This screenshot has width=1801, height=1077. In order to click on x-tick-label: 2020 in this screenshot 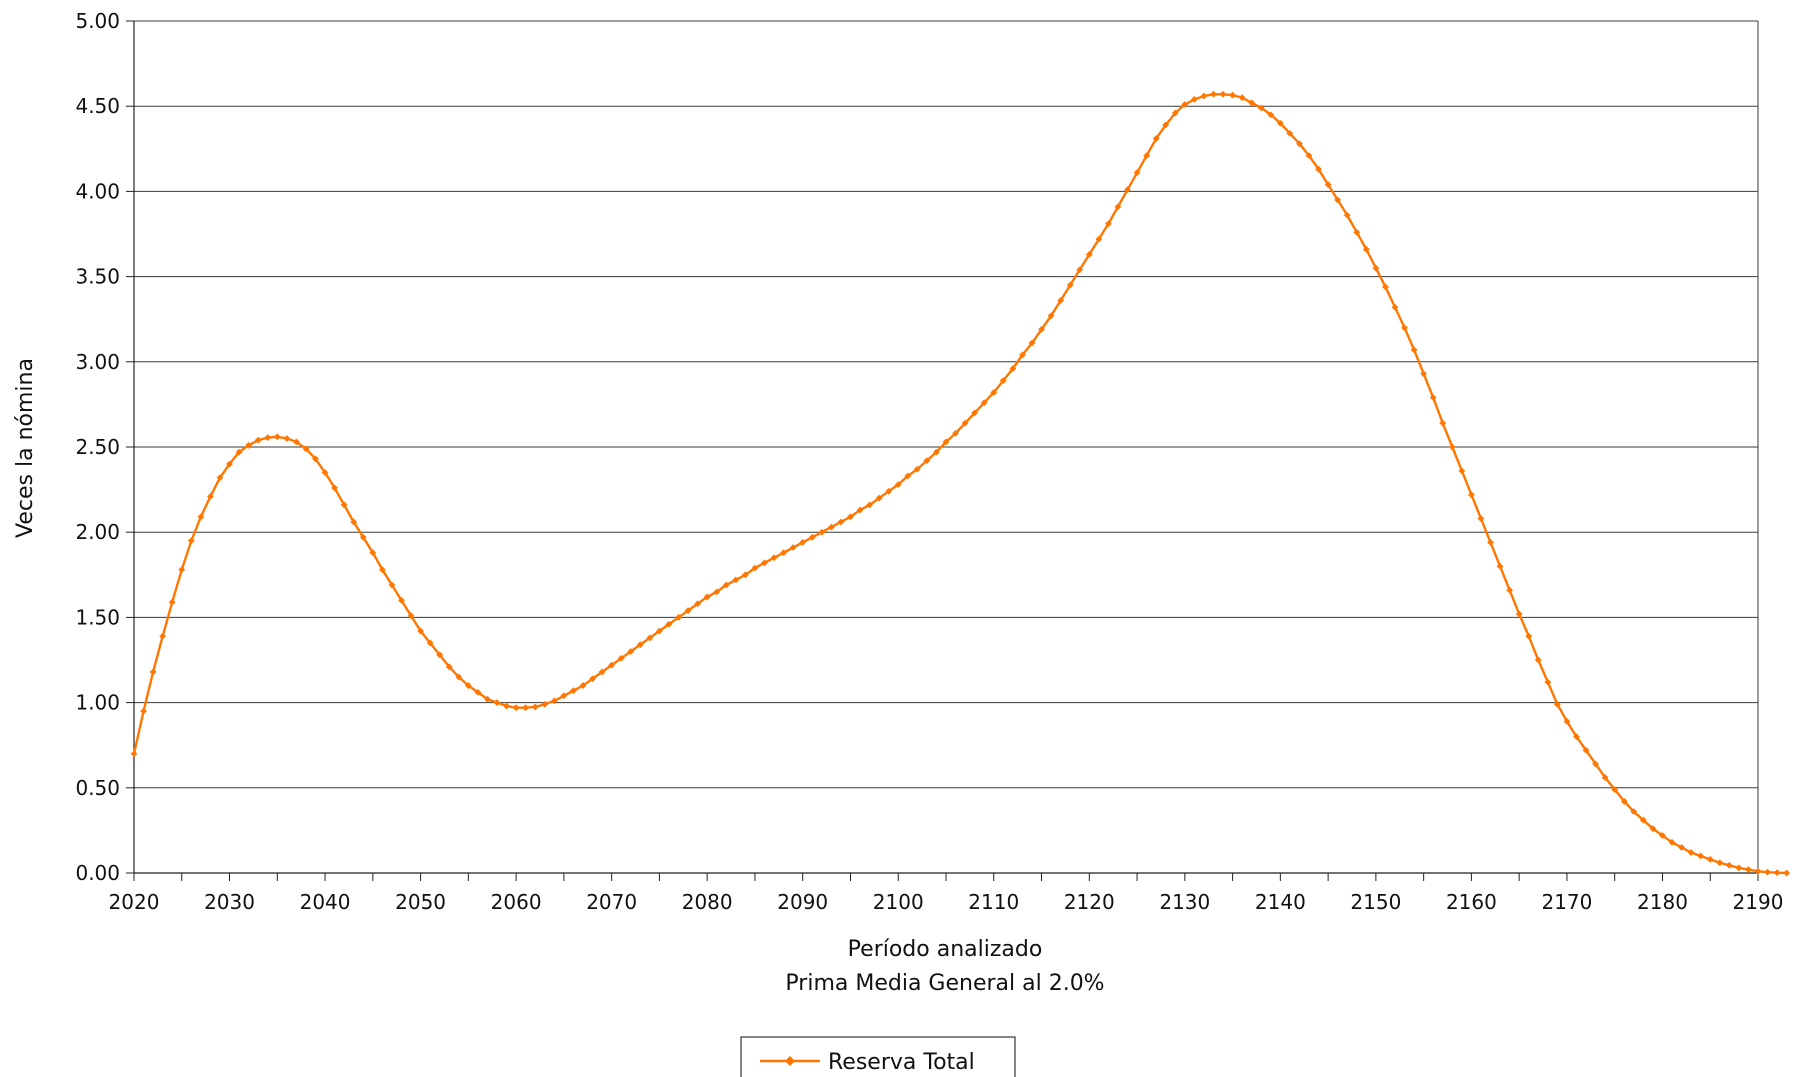, I will do `click(134, 902)`.